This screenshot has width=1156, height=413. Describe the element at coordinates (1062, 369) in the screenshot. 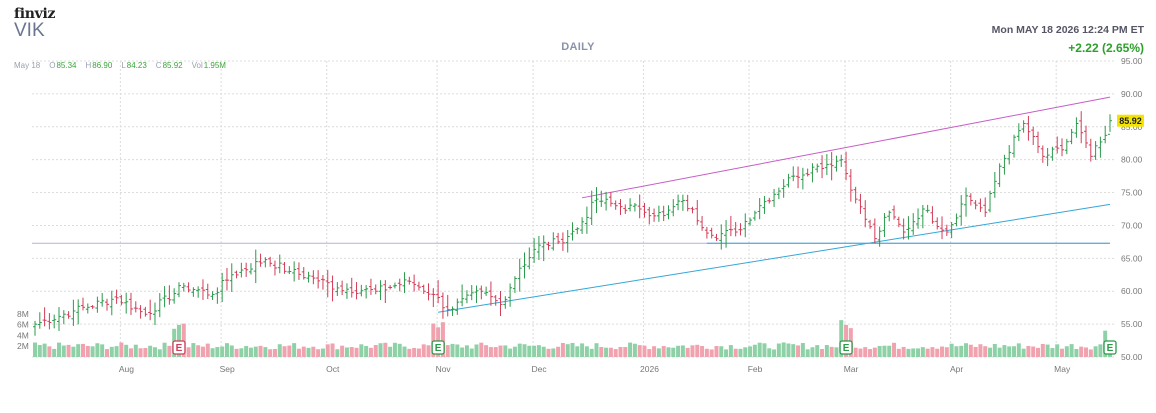

I see `month-label: May` at that location.